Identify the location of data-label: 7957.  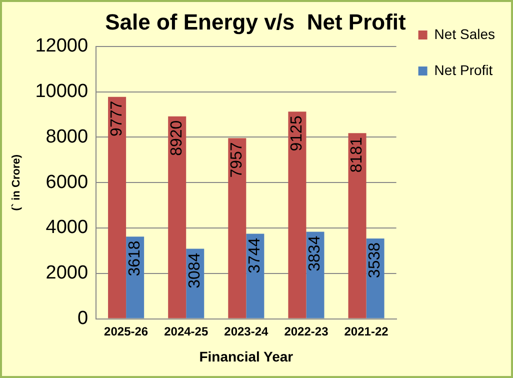
(237, 160).